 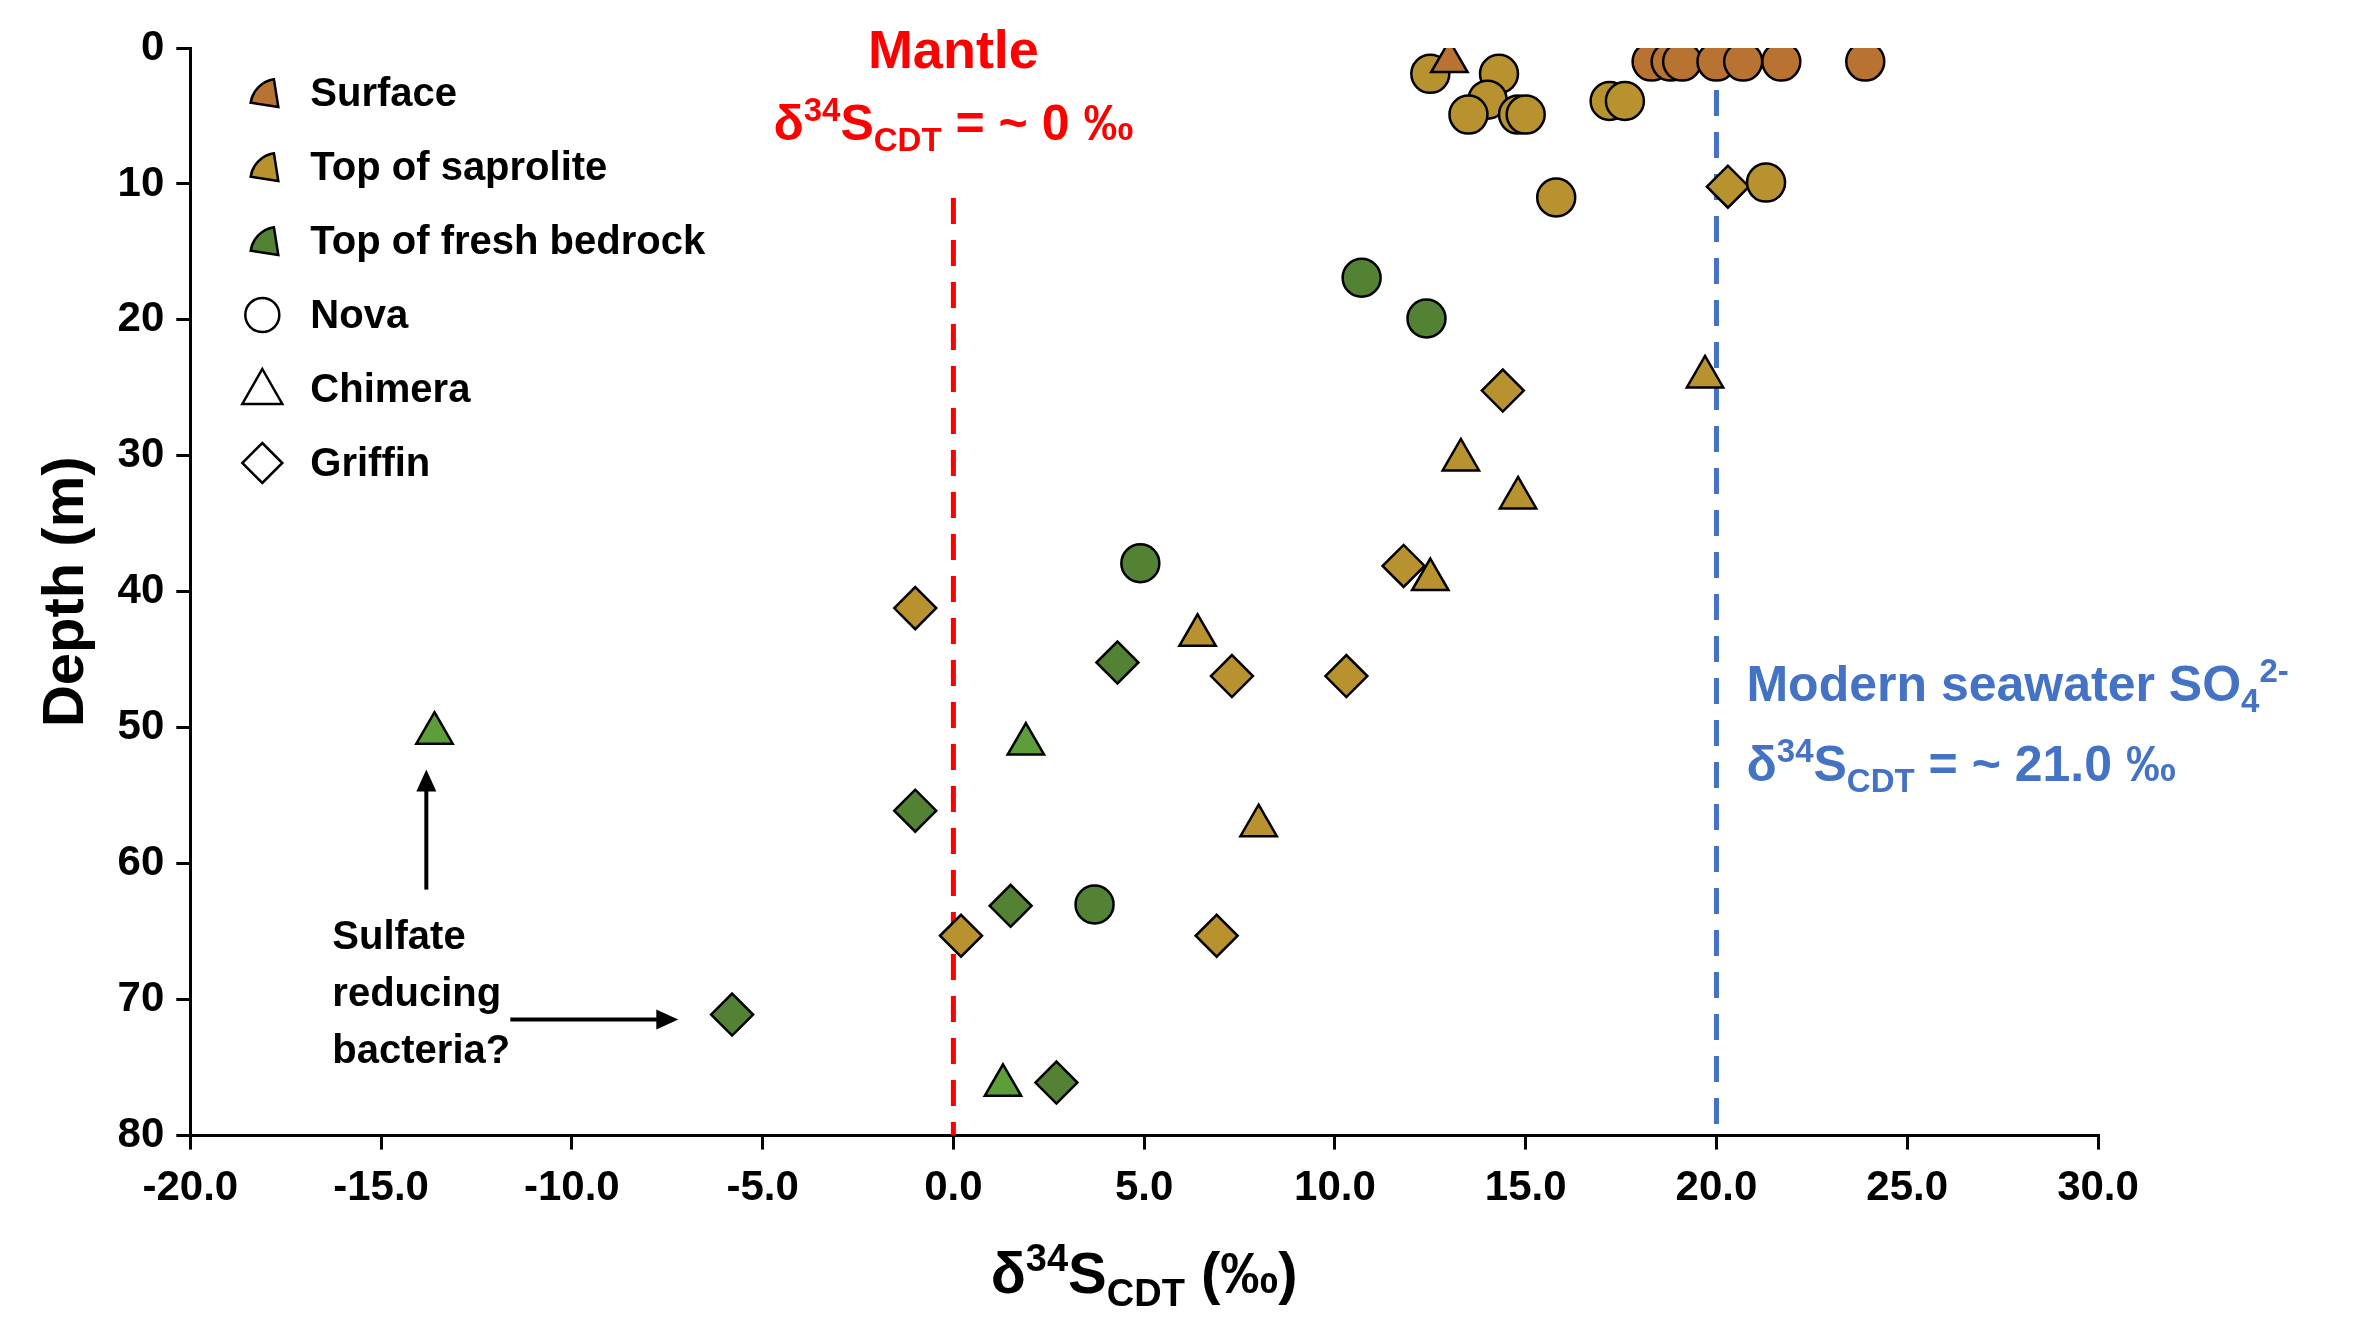 I want to click on y-tick-label: 30, so click(x=141, y=453).